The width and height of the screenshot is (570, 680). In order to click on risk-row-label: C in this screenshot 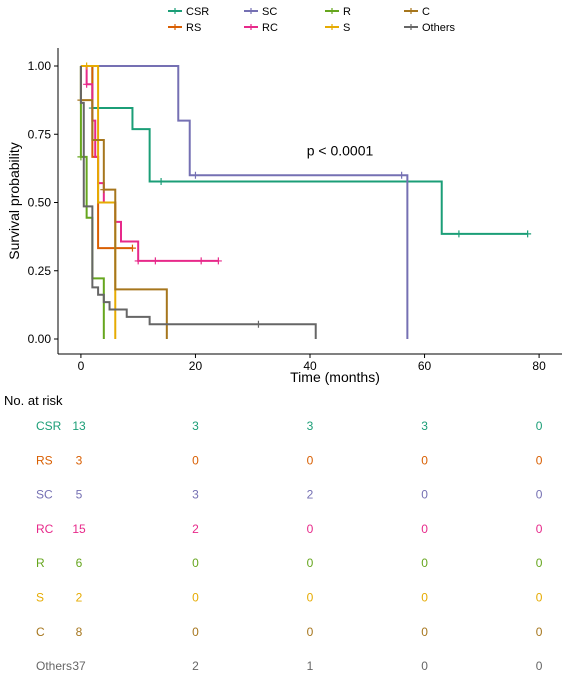, I will do `click(40, 632)`.